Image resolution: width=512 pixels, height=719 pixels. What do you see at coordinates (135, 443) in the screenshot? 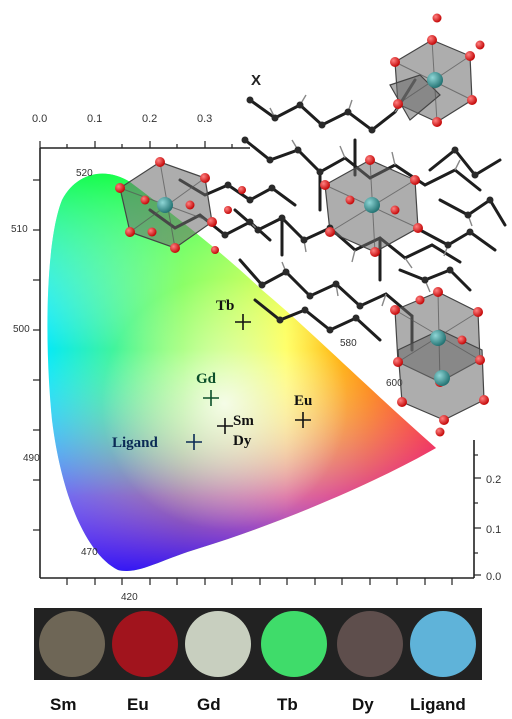
I see `label-ligand: Ligand` at bounding box center [135, 443].